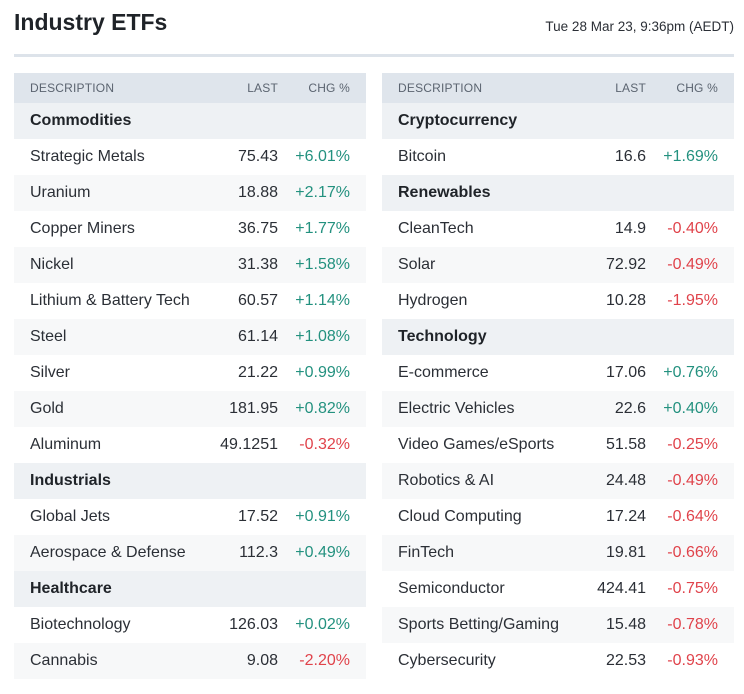 This screenshot has height=694, width=744. Describe the element at coordinates (52, 264) in the screenshot. I see `etf-name: Nickel` at that location.